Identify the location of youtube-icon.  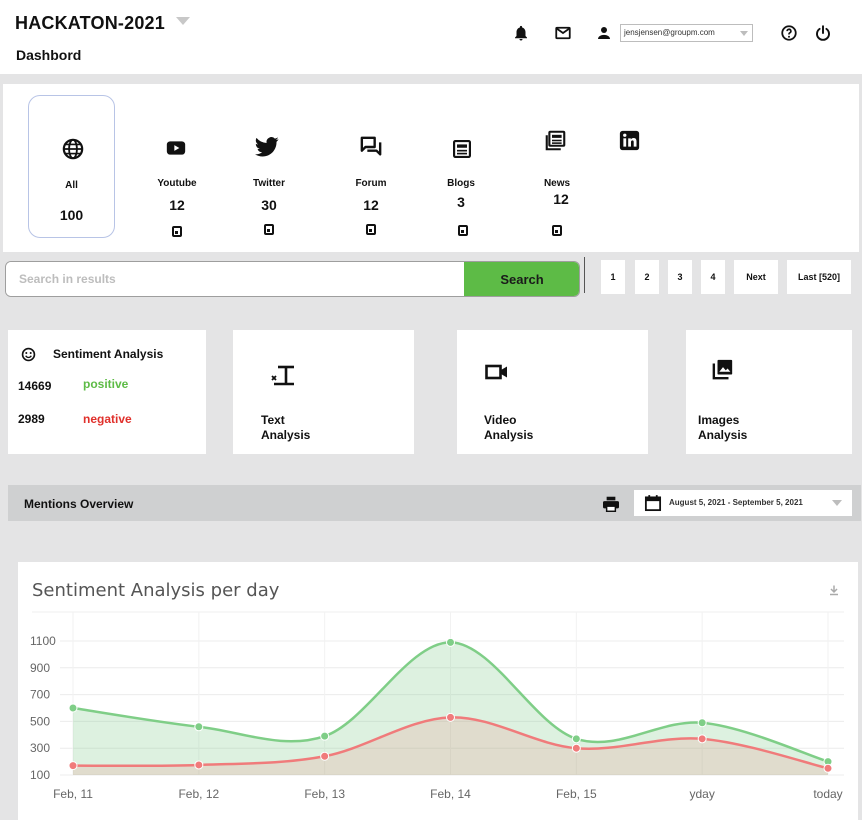
(176, 148).